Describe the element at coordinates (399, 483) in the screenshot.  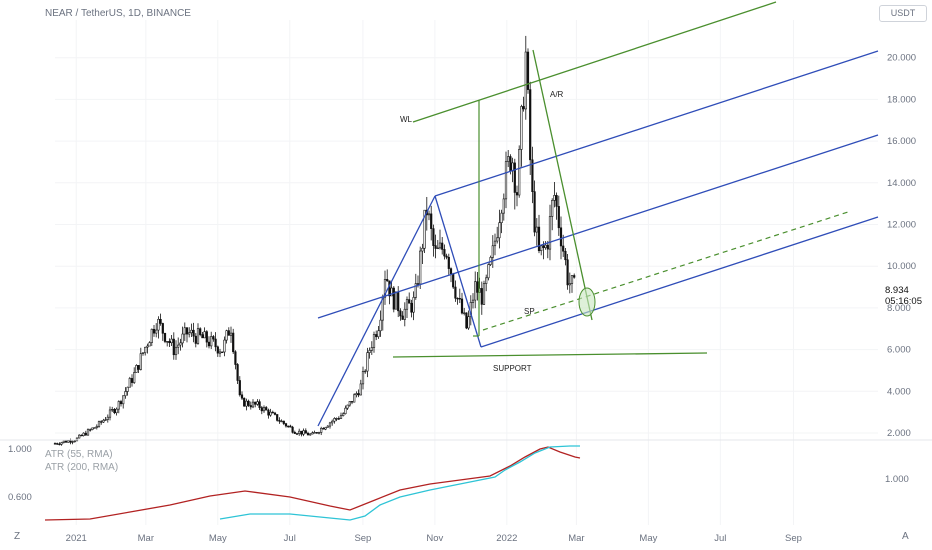
I see `atr200-line` at that location.